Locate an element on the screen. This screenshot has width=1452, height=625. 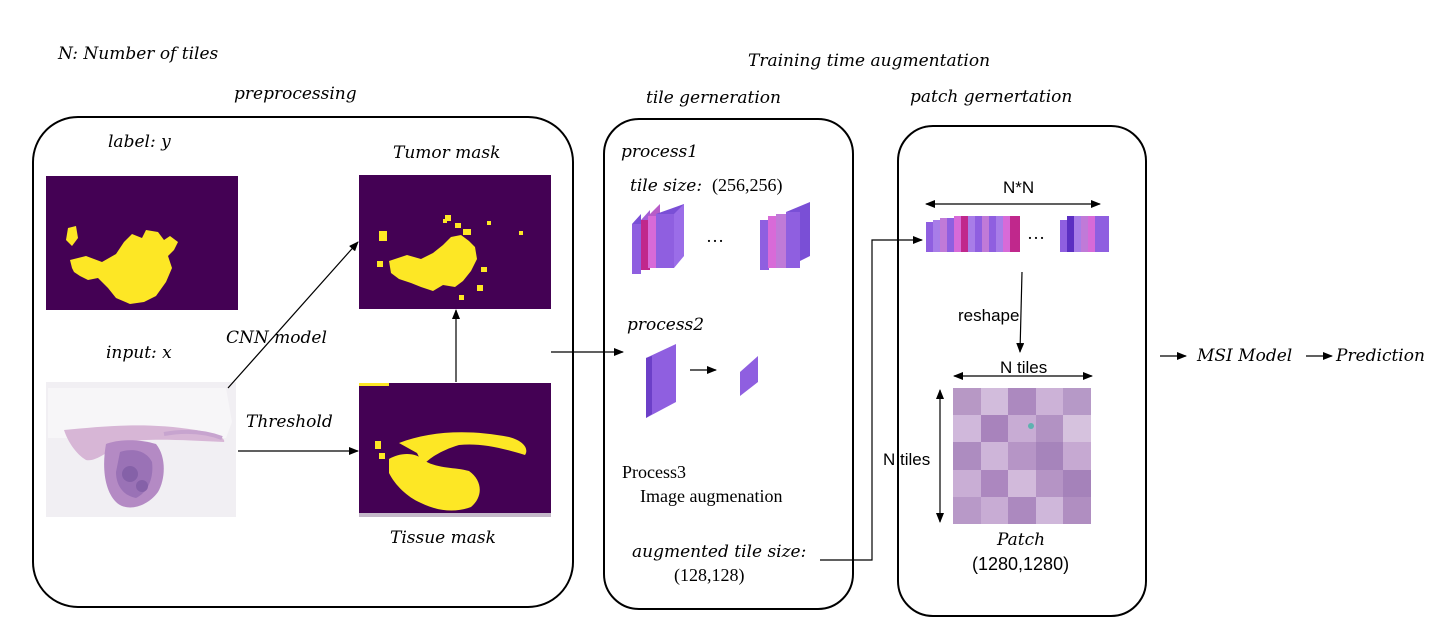
cnn-arrow is located at coordinates (293, 315).